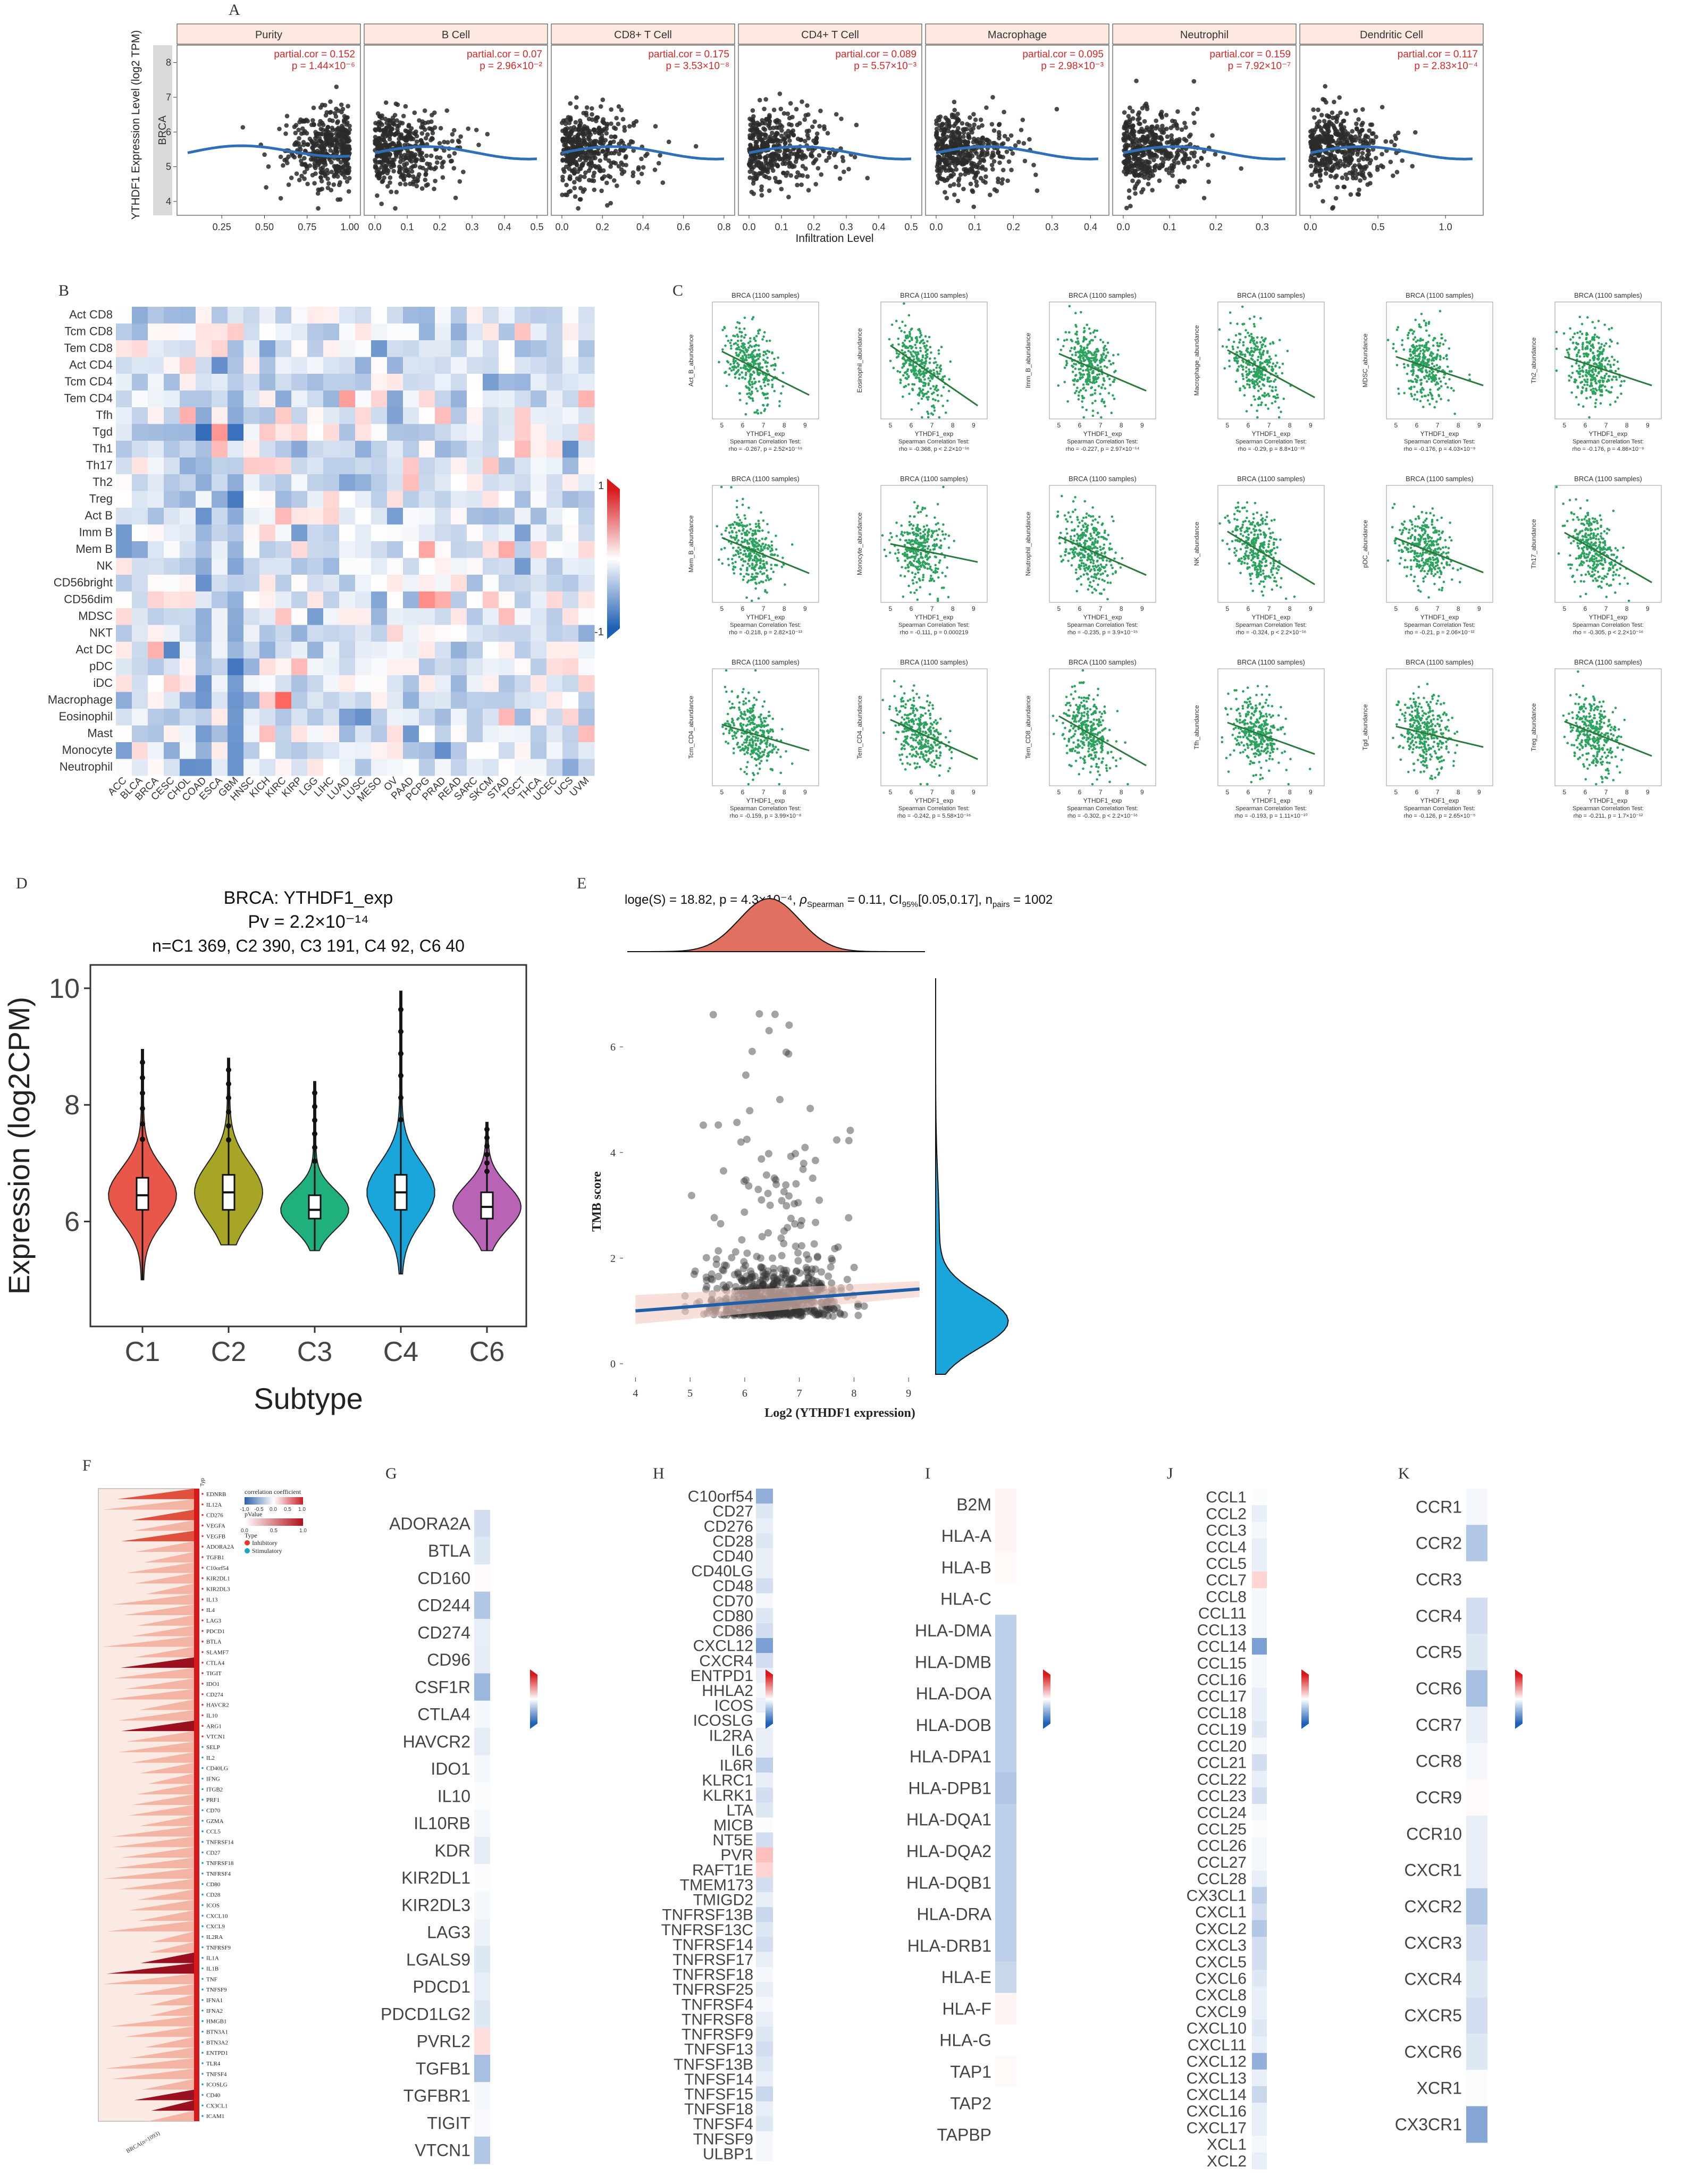 The height and width of the screenshot is (2184, 1707). I want to click on panel-a-xtick: 0.2, so click(1013, 227).